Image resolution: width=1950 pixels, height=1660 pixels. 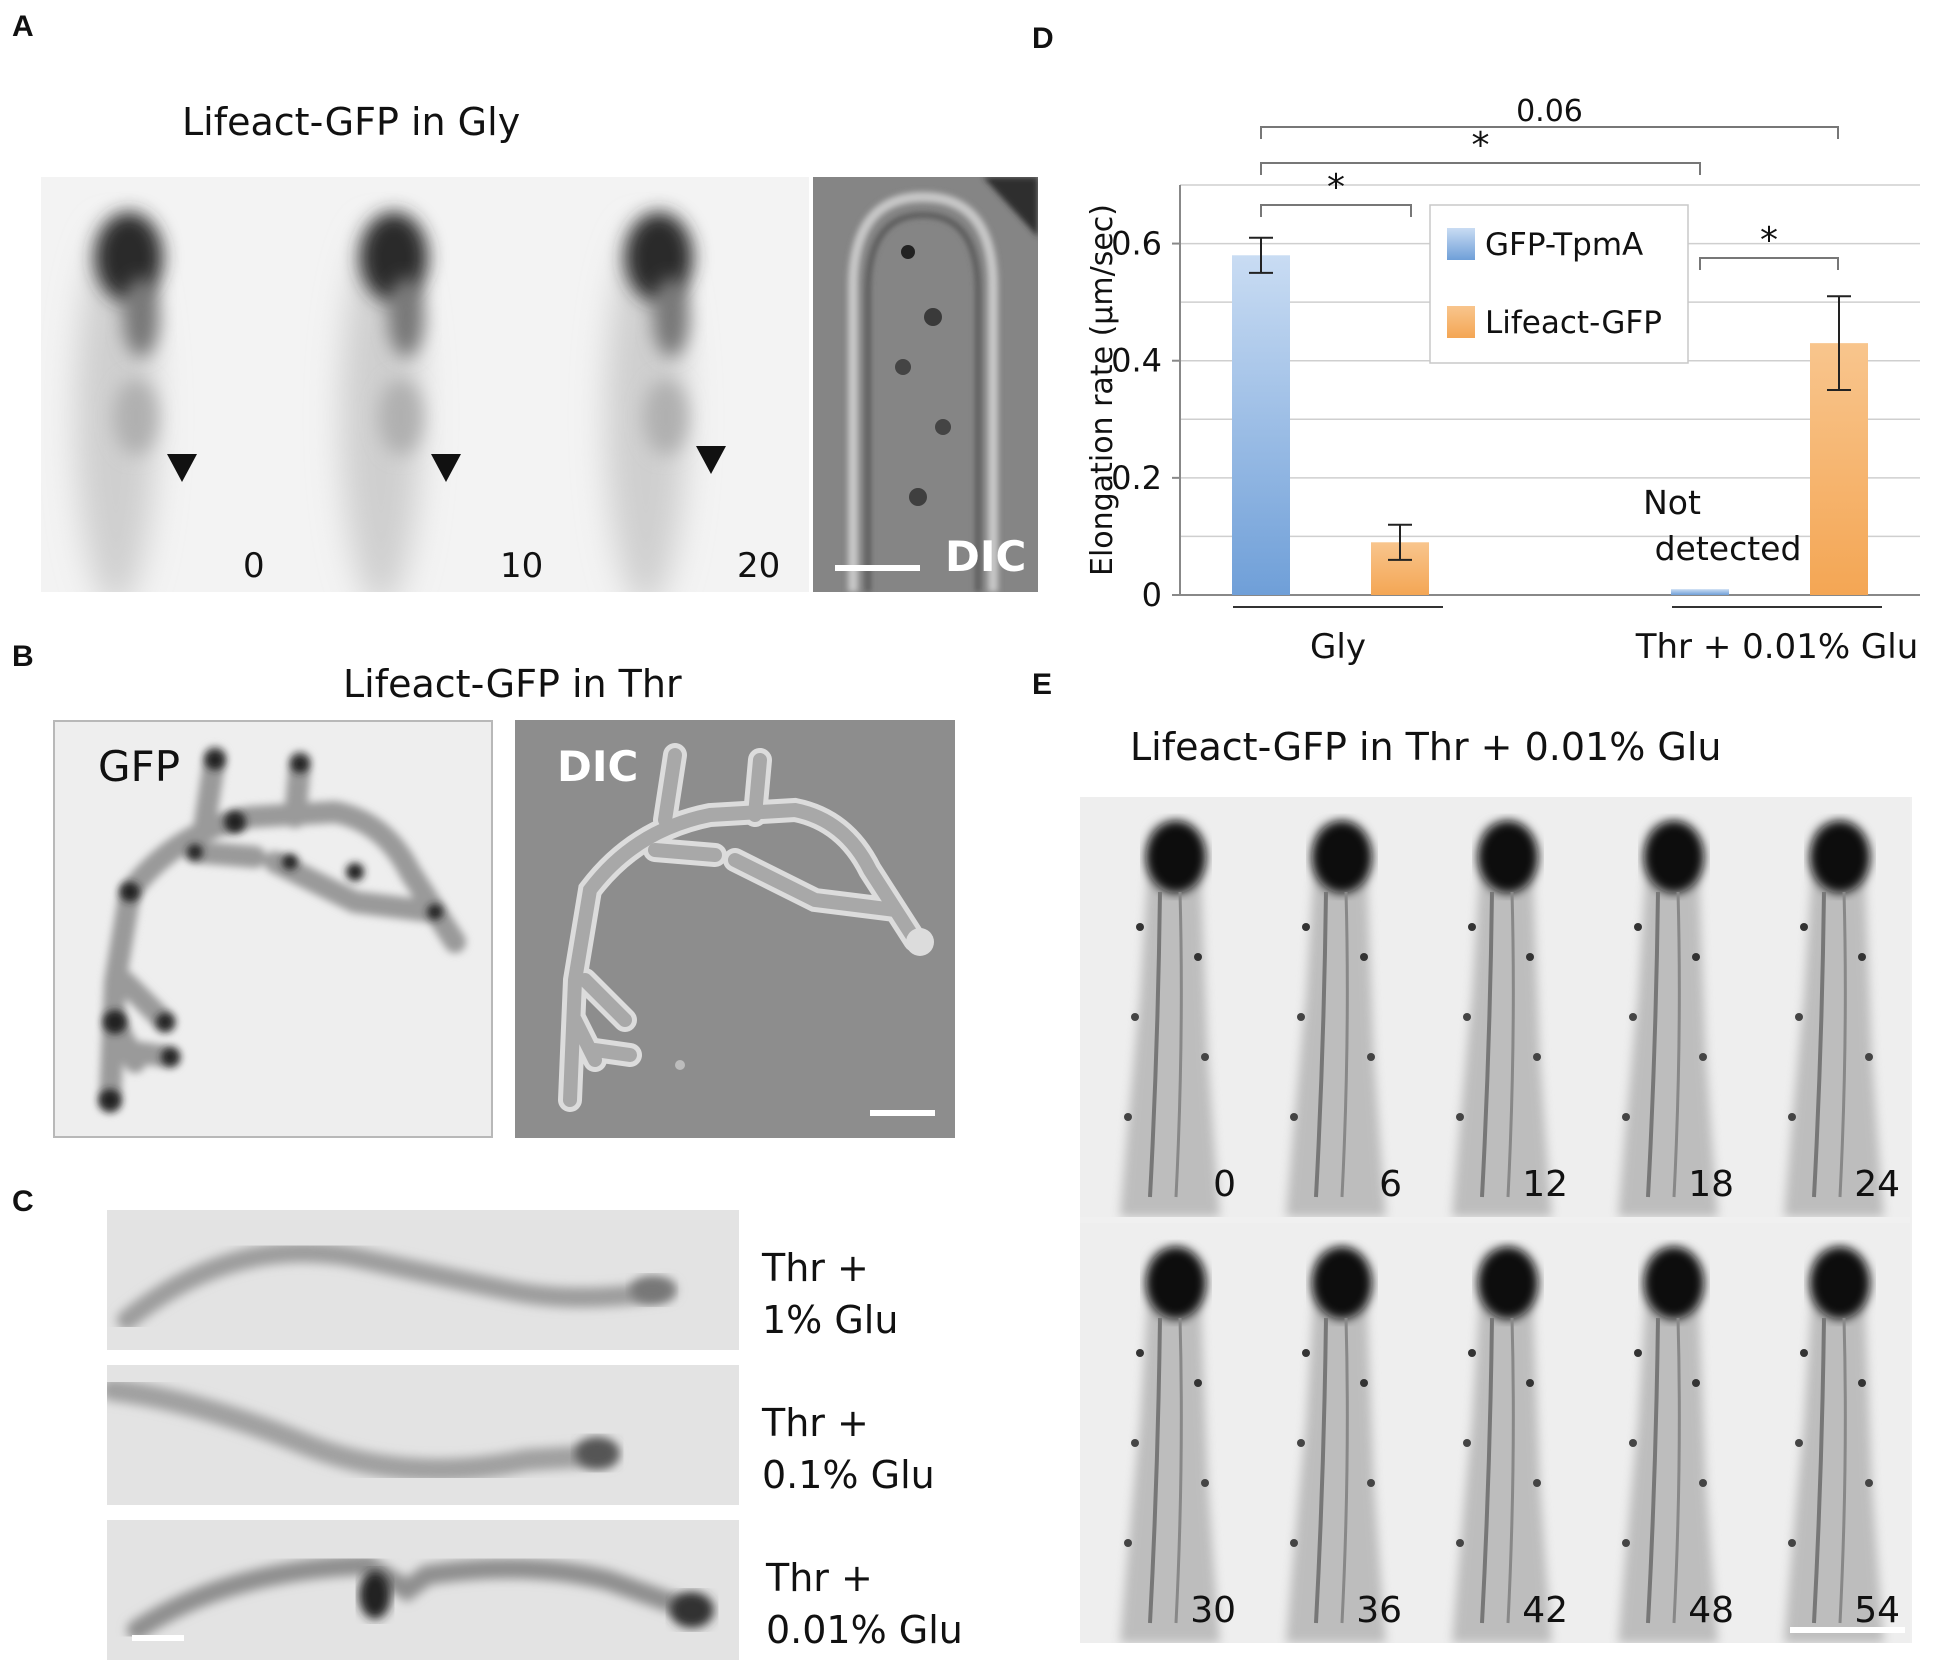 I want to click on not-detected-label: Not, so click(x=1672, y=502).